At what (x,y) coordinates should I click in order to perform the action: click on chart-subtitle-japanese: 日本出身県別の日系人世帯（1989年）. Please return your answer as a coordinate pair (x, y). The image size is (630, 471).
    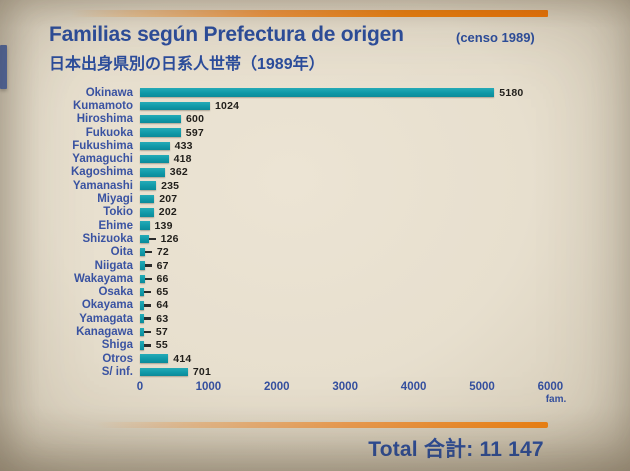
    Looking at the image, I should click on (187, 64).